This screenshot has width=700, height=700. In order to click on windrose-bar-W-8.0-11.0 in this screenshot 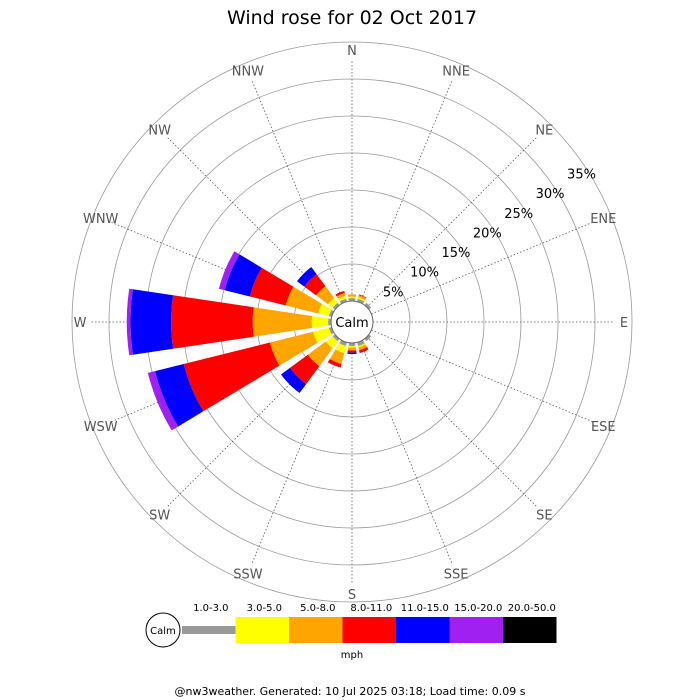, I will do `click(212, 322)`.